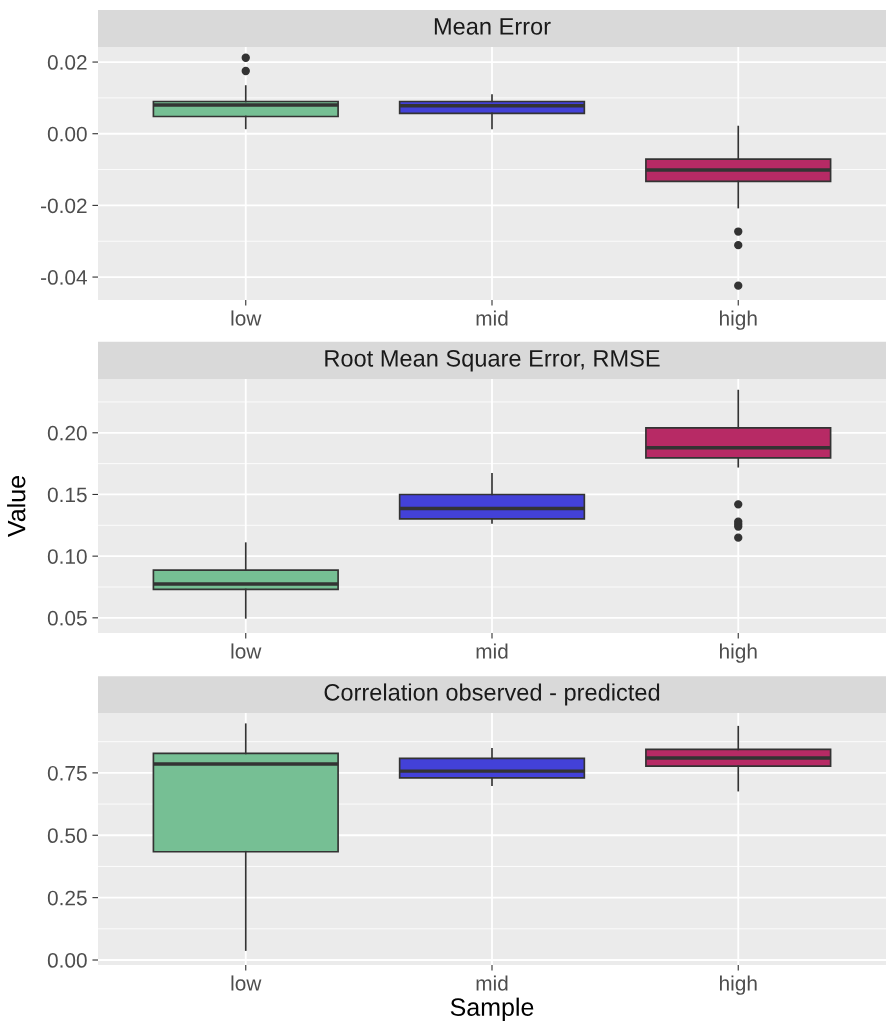  What do you see at coordinates (64, 277) in the screenshot?
I see `y-tick-label: -0.04` at bounding box center [64, 277].